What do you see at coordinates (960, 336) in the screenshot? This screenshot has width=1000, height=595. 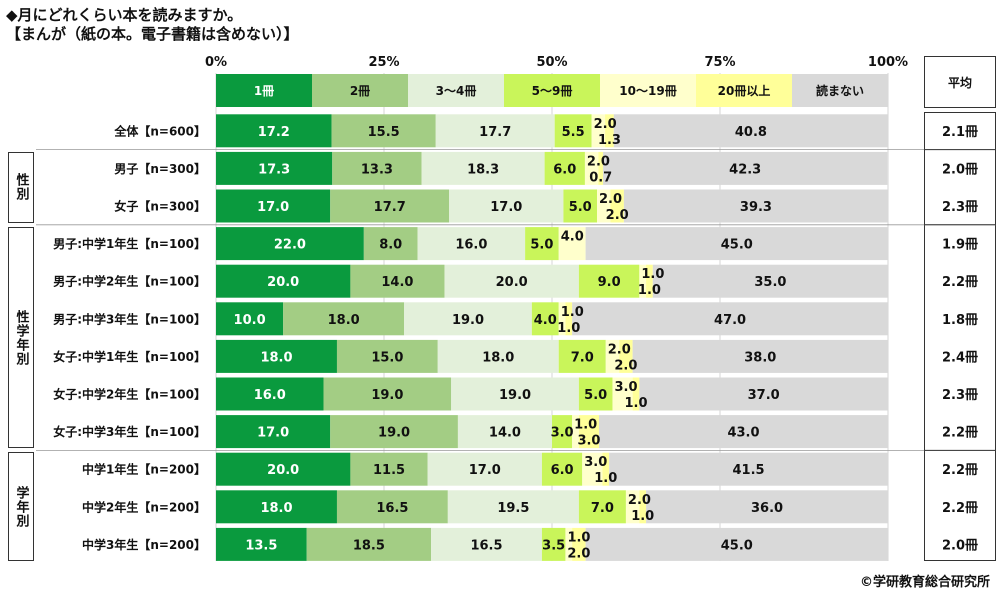 I see `average-table-frame` at bounding box center [960, 336].